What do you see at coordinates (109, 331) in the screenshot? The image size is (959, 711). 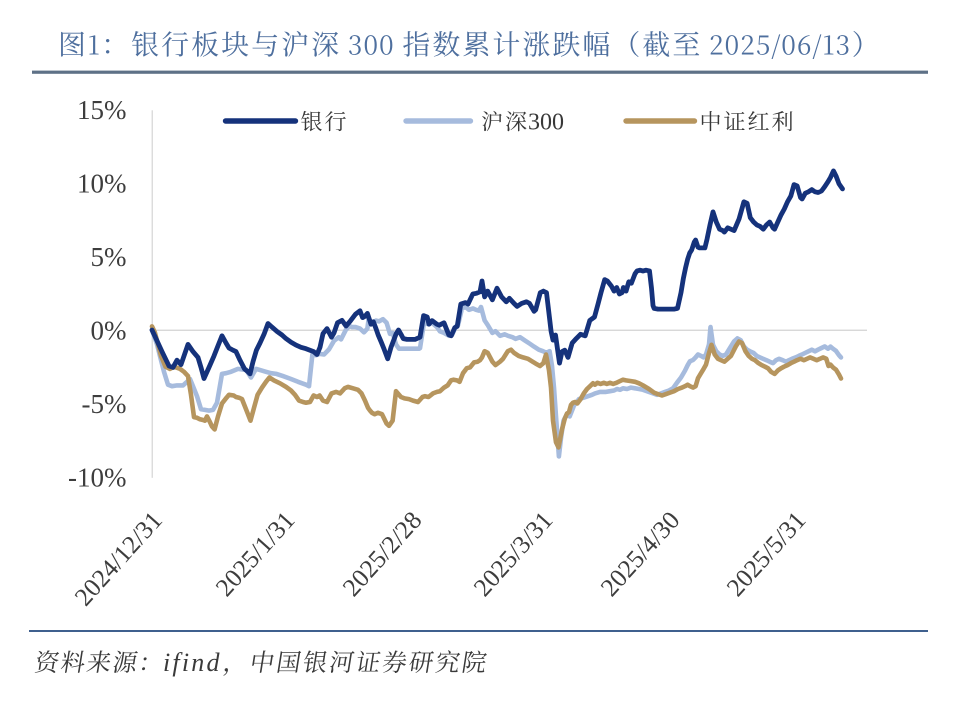 I see `svg-text: 0%` at bounding box center [109, 331].